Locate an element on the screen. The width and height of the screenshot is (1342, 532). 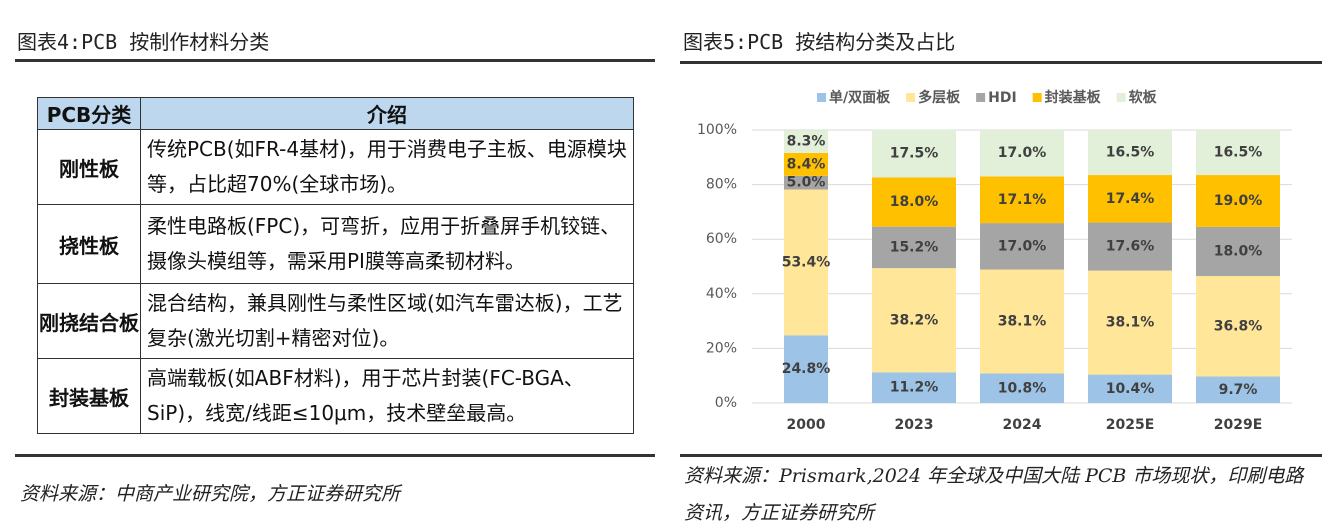
y-tick-label: 40% is located at coordinates (721, 294).